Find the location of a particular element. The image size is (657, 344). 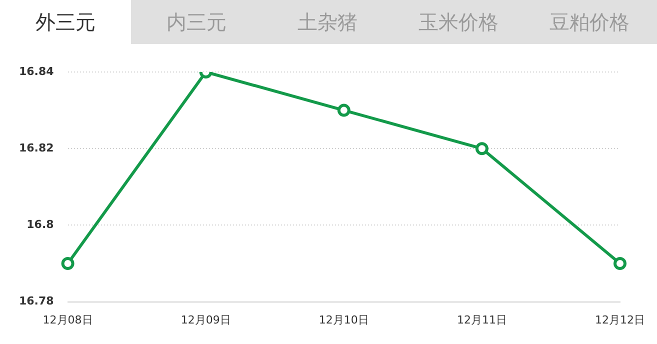

y-tick-label: 16.8 is located at coordinates (40, 225).